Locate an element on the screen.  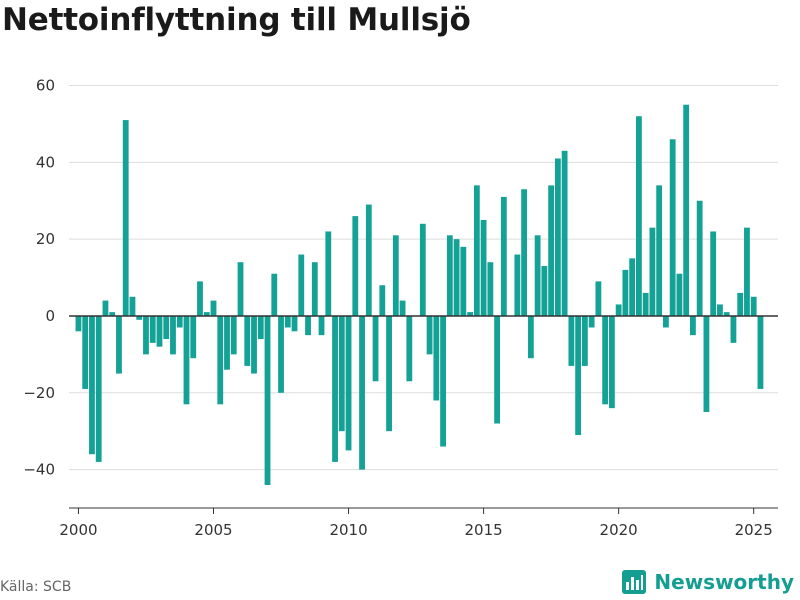
brand-logo: Newsworthy is located at coordinates (708, 582).